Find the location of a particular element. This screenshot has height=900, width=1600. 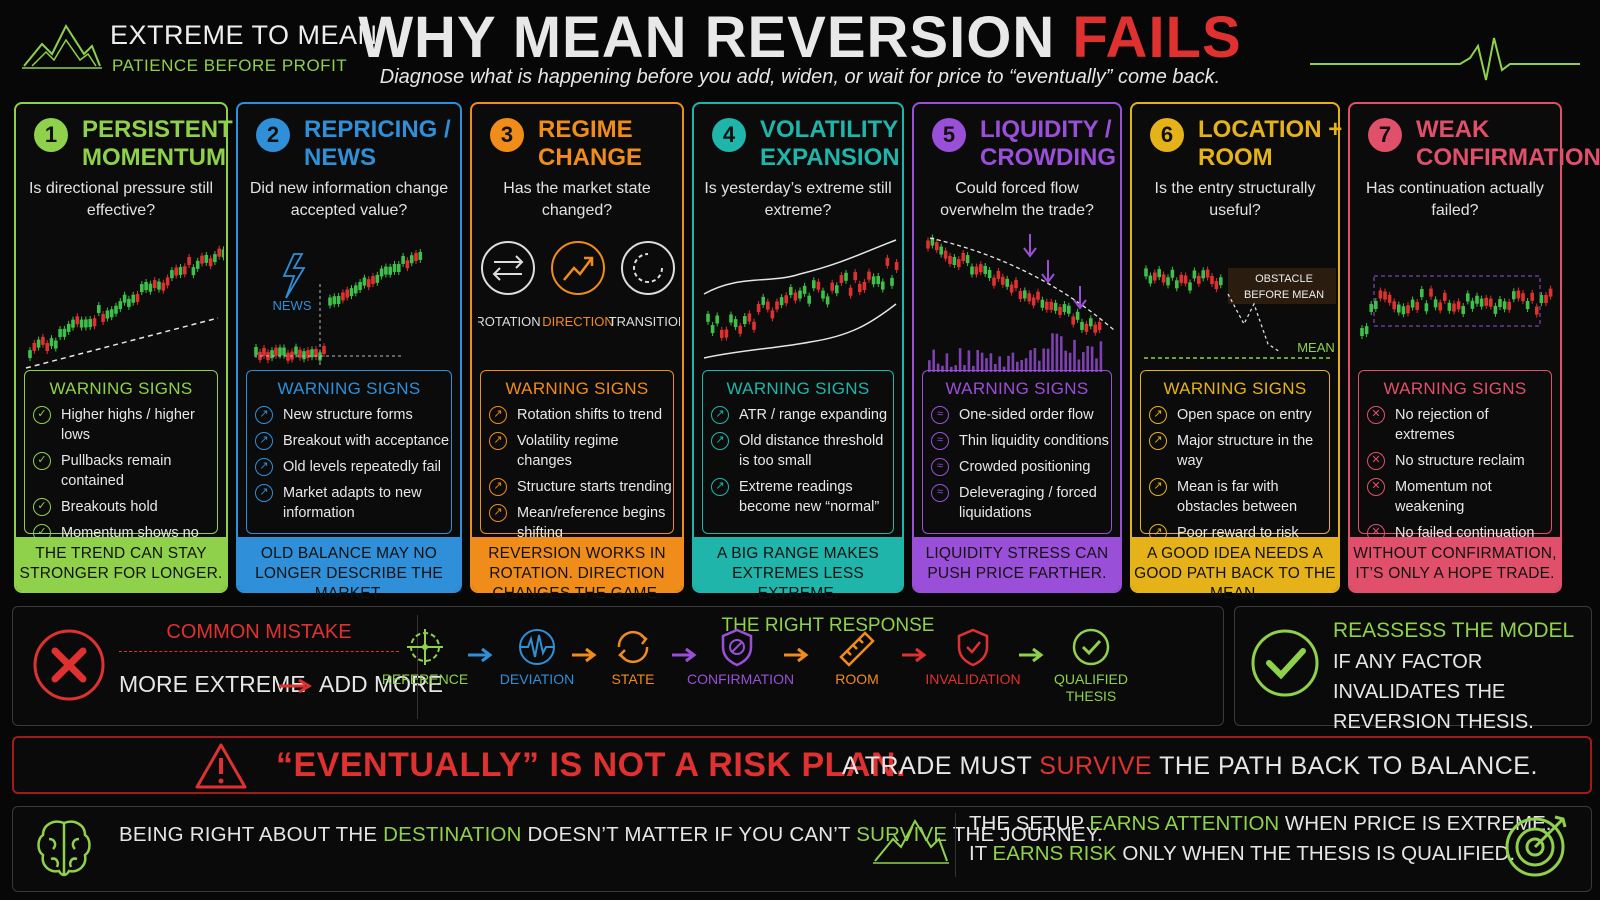

warning-sign-item: ↗ Breakout with acceptance is located at coordinates (349, 441).